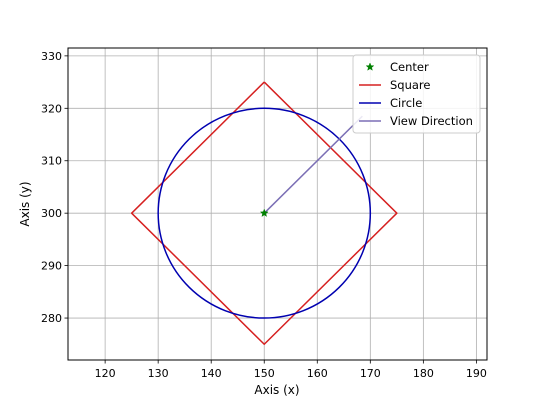 This screenshot has height=405, width=540. I want to click on x-tick-label: 140, so click(211, 373).